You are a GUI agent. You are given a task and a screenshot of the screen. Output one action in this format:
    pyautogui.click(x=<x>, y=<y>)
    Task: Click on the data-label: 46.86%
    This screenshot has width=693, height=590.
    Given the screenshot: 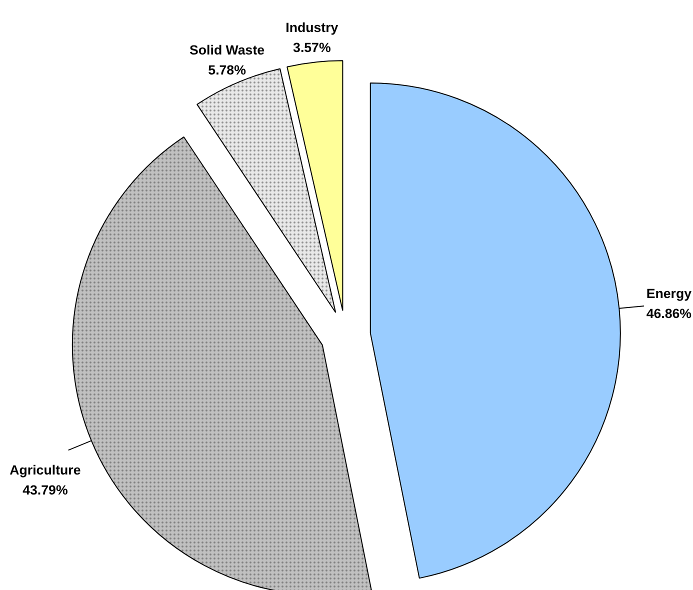 What is the action you would take?
    pyautogui.click(x=669, y=313)
    